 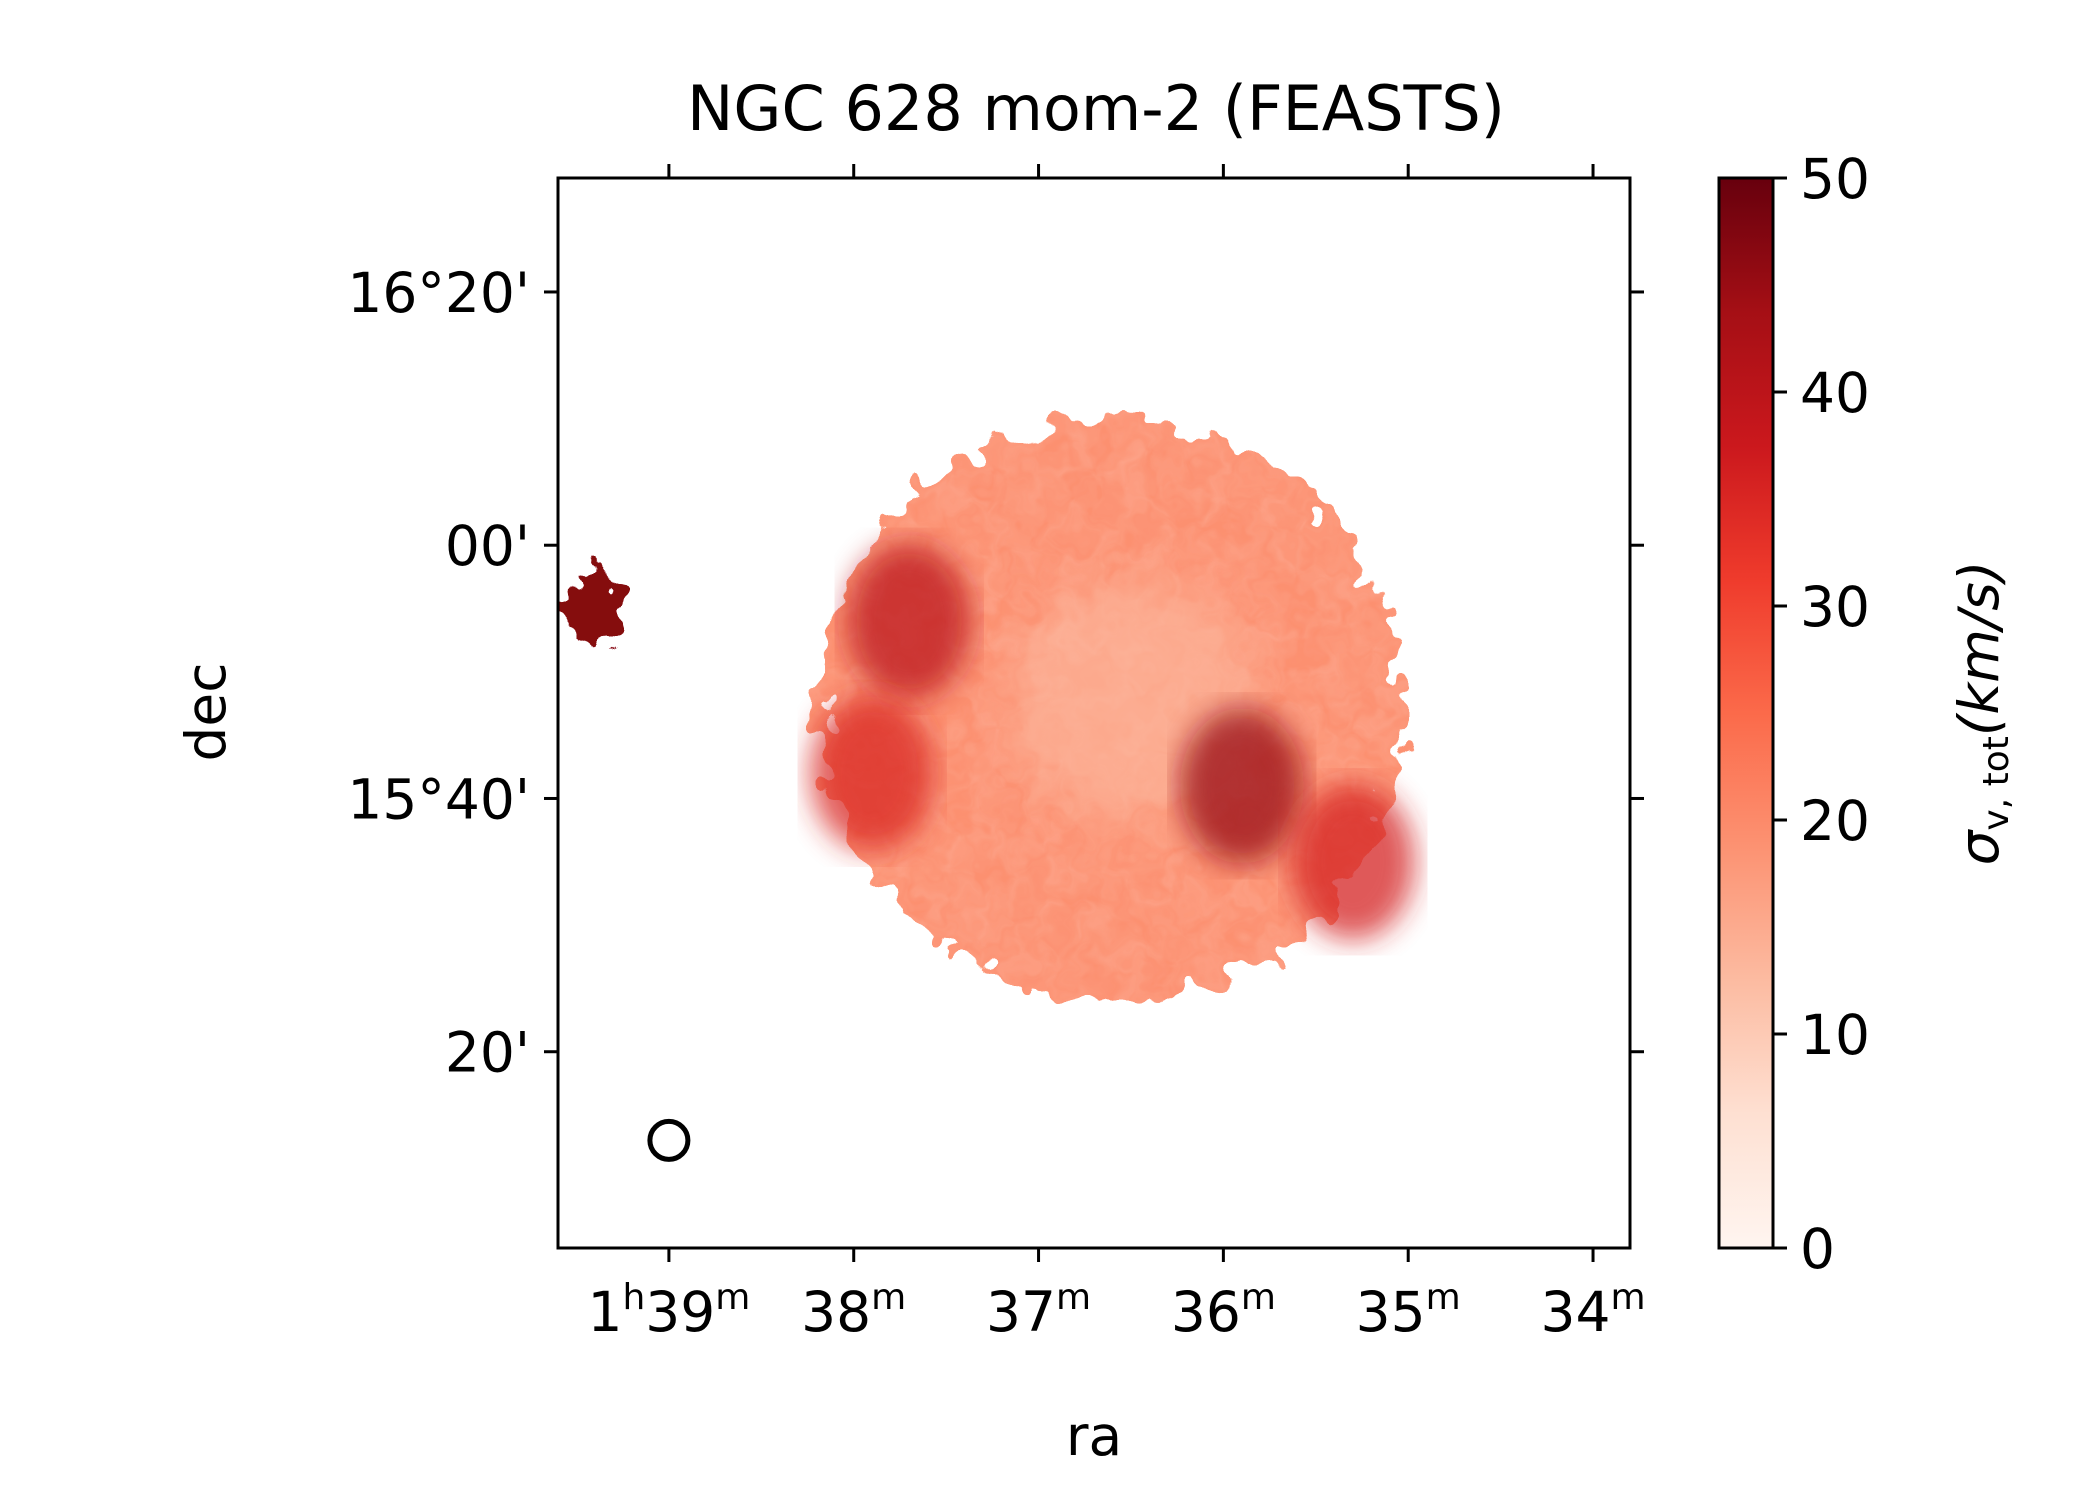 I want to click on x-tick-label: 34m, so click(x=1592, y=1310).